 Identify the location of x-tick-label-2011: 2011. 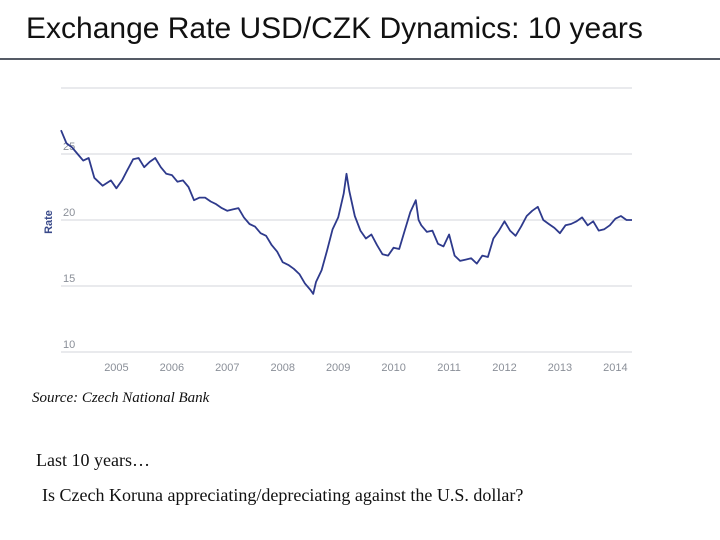
(449, 368).